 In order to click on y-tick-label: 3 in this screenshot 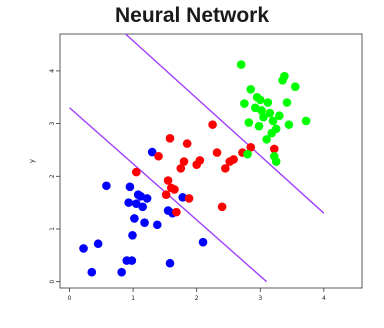, I will do `click(52, 123)`.